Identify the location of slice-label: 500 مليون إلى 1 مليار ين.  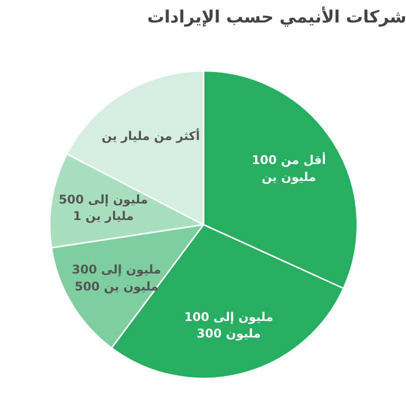
(103, 208).